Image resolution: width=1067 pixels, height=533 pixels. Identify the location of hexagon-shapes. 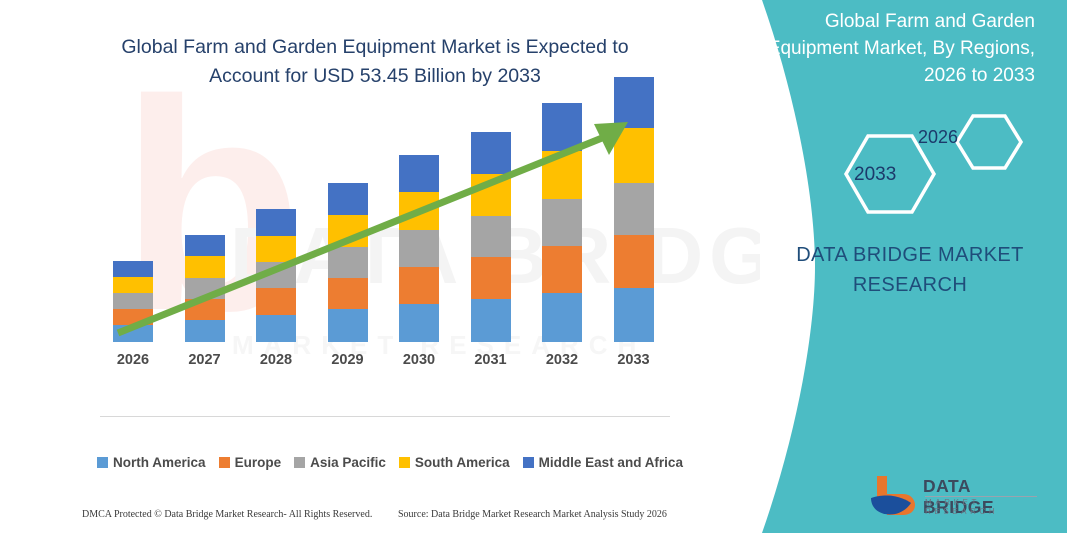
(933, 164).